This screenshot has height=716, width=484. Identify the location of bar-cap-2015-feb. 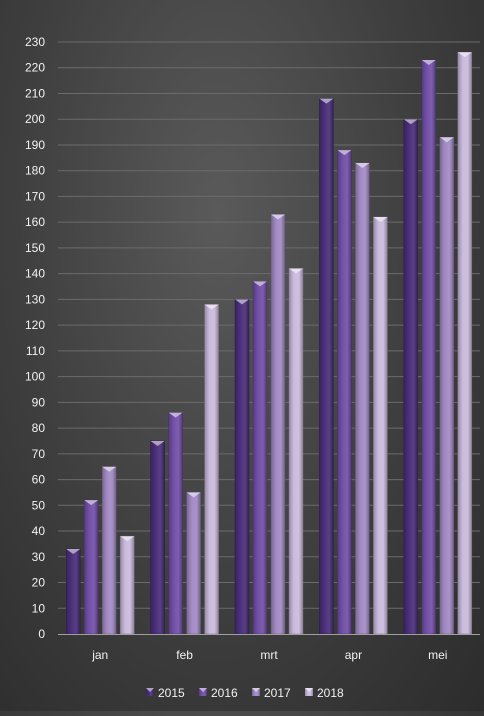
(157, 443).